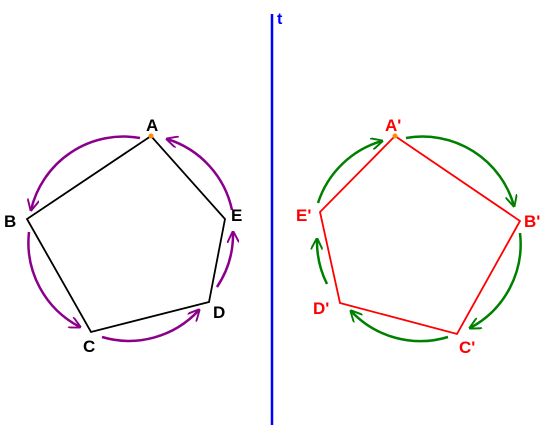  Describe the element at coordinates (10, 221) in the screenshot. I see `vertex-label-b: B` at that location.